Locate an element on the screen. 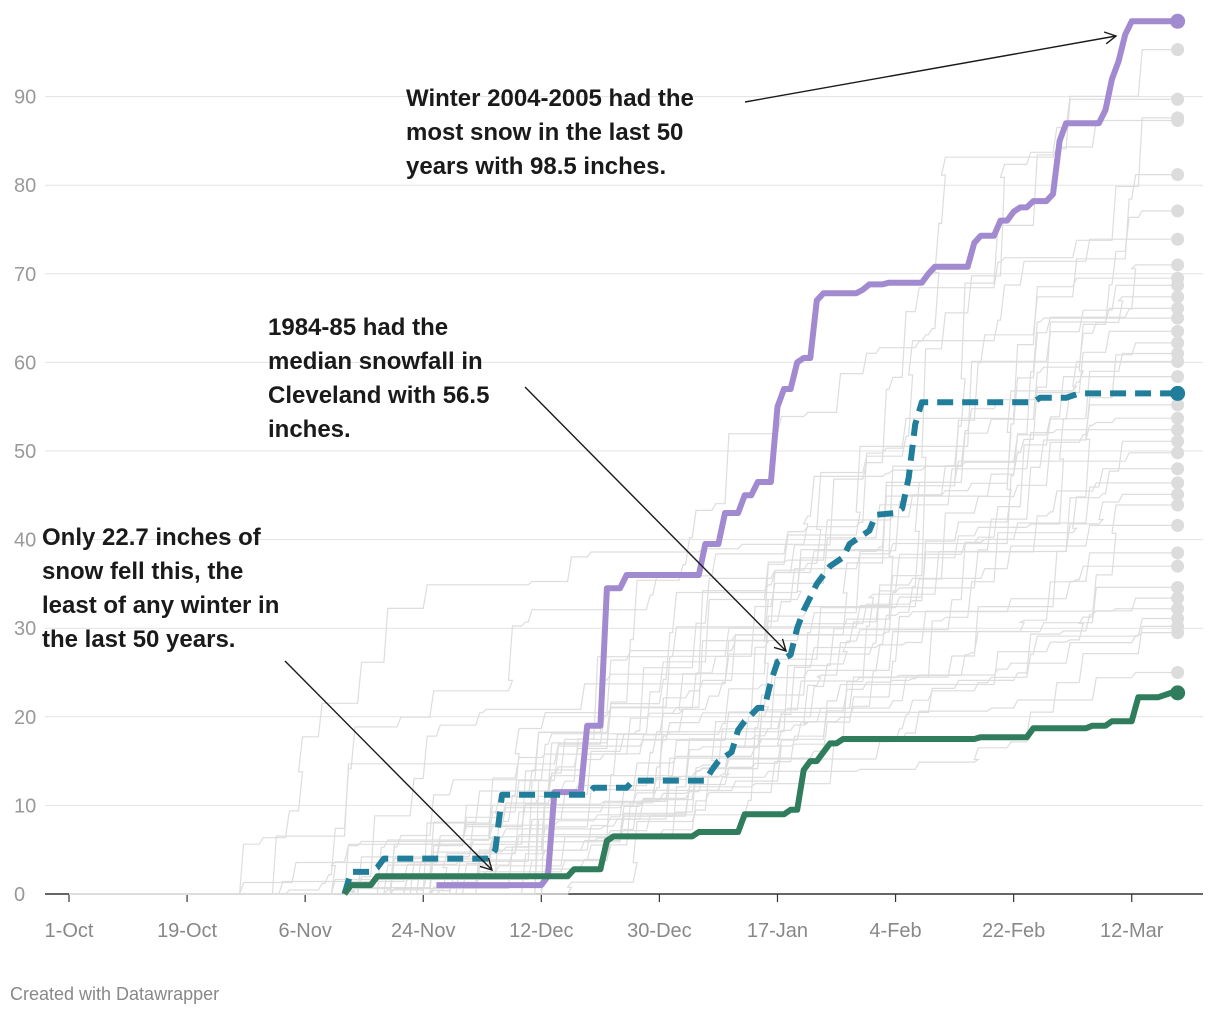 The width and height of the screenshot is (1220, 1020). series-line is located at coordinates (760, 792).